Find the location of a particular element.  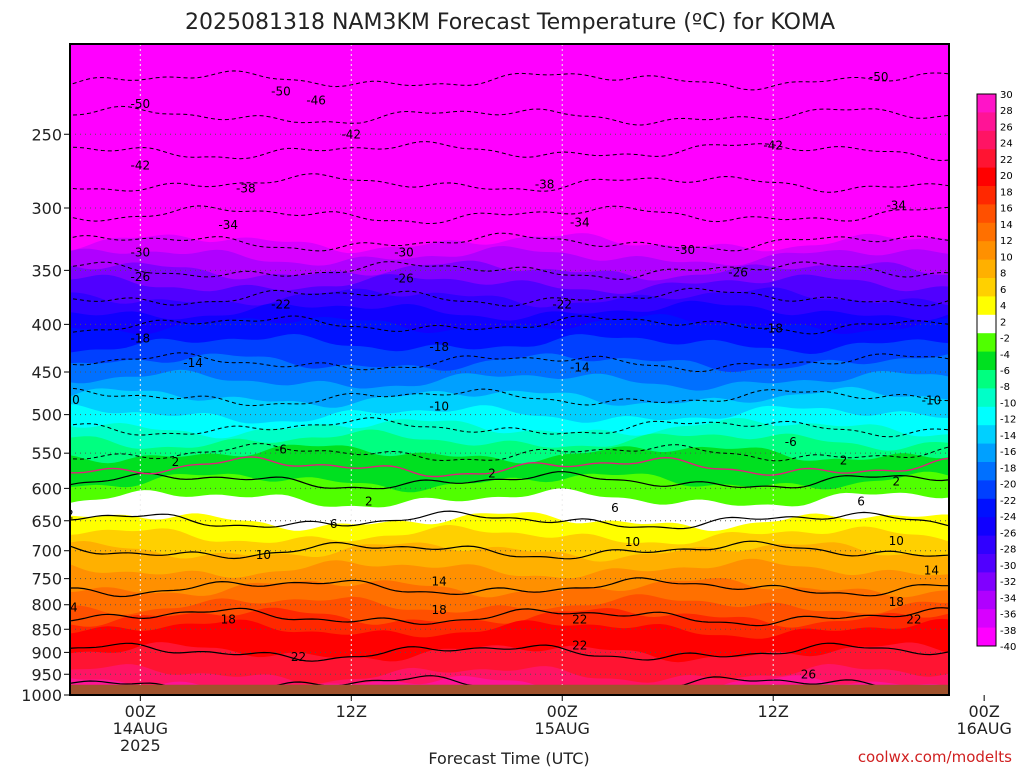

colorbar-label: 14 is located at coordinates (1006, 225).